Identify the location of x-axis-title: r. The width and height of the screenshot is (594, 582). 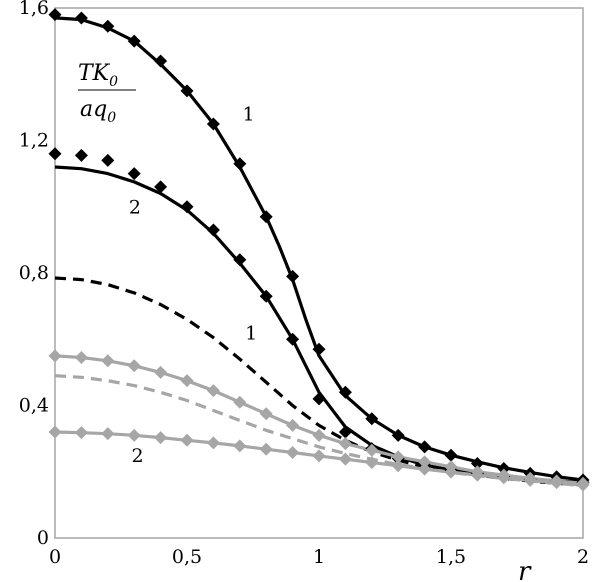
(525, 569).